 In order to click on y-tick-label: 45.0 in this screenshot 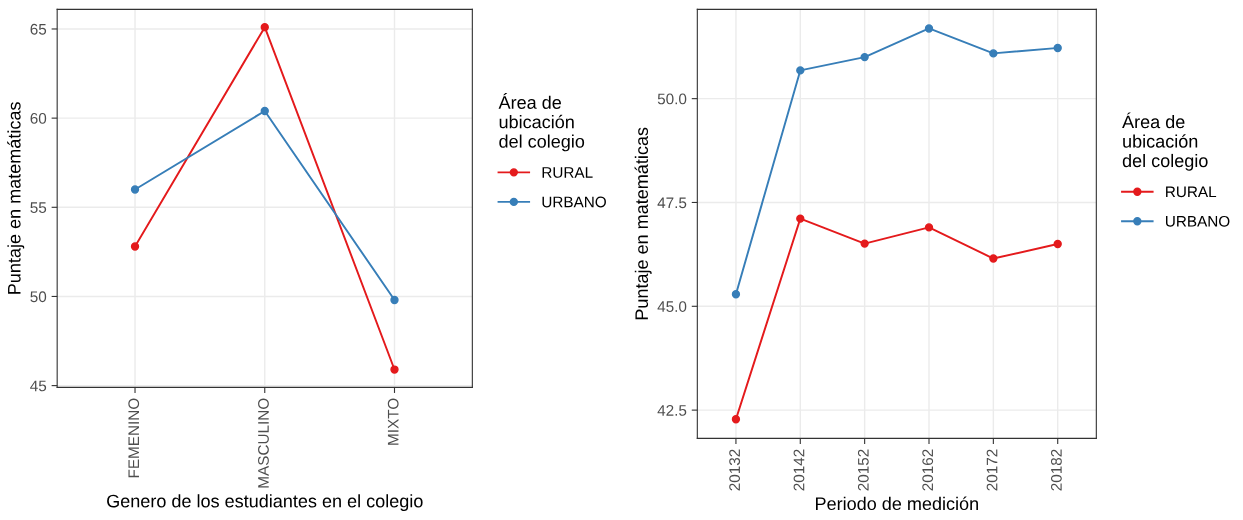, I will do `click(672, 306)`.